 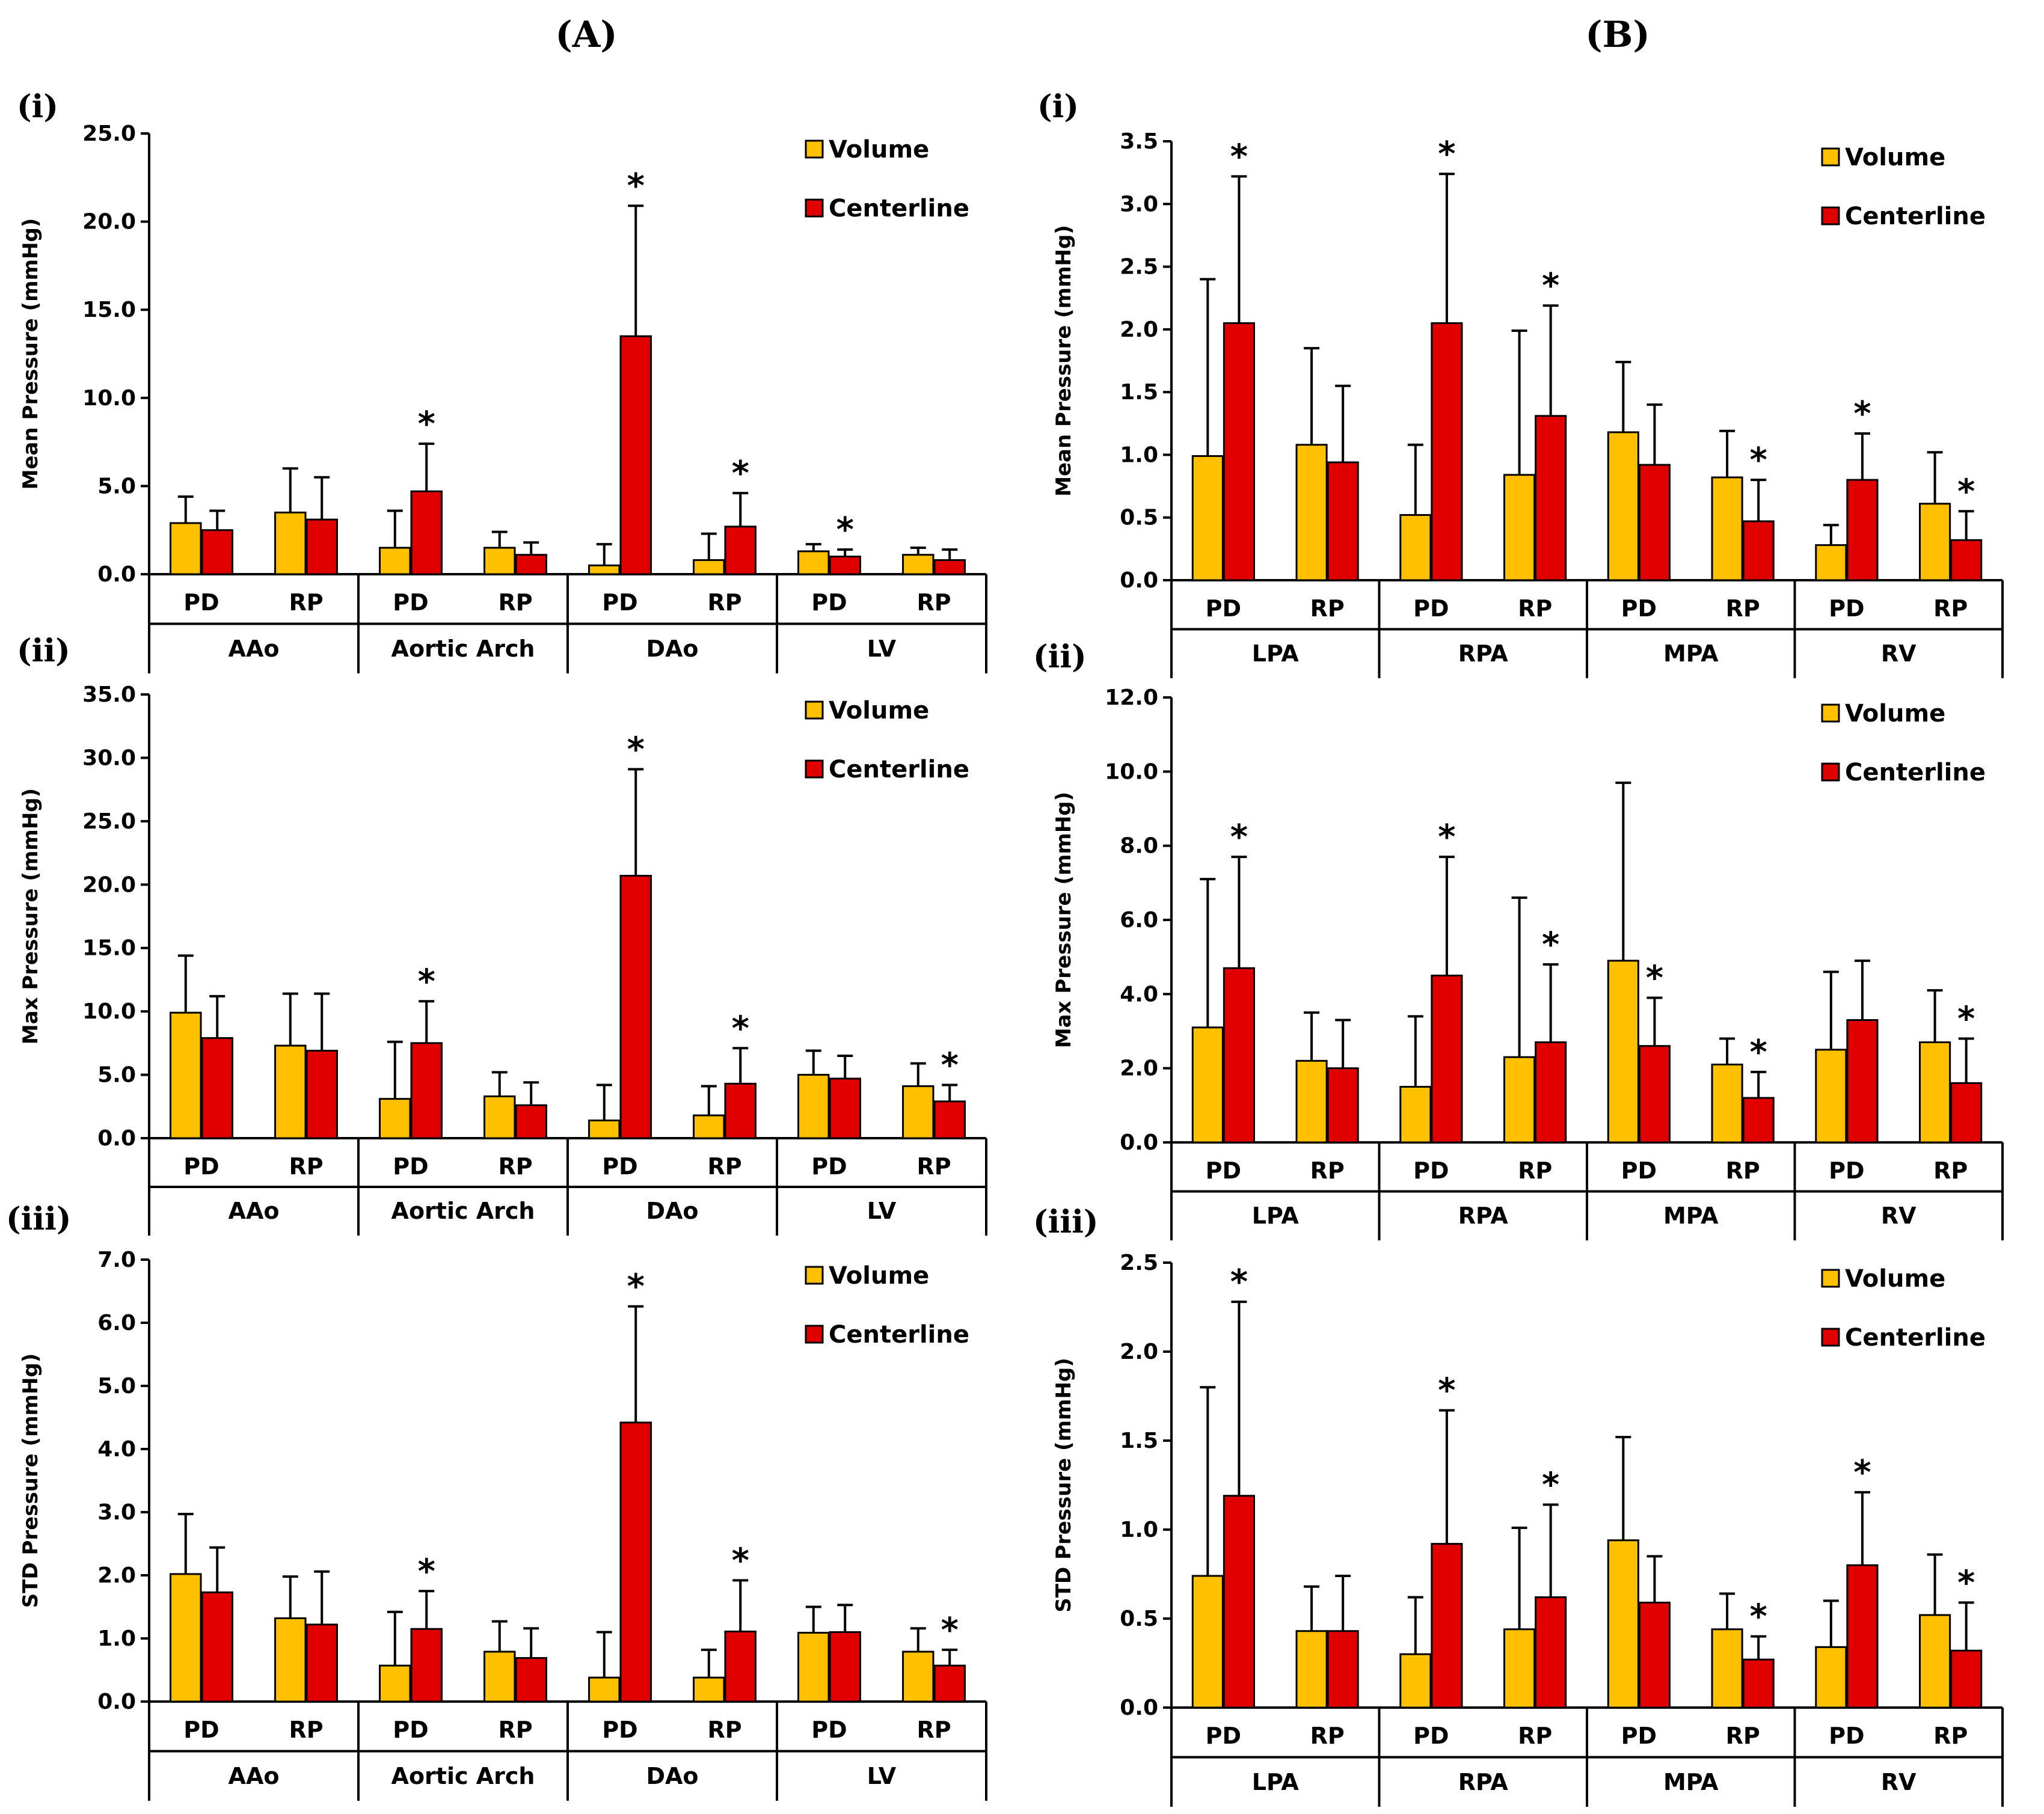 I want to click on y-tick-label: 5.0, so click(x=116, y=1075).